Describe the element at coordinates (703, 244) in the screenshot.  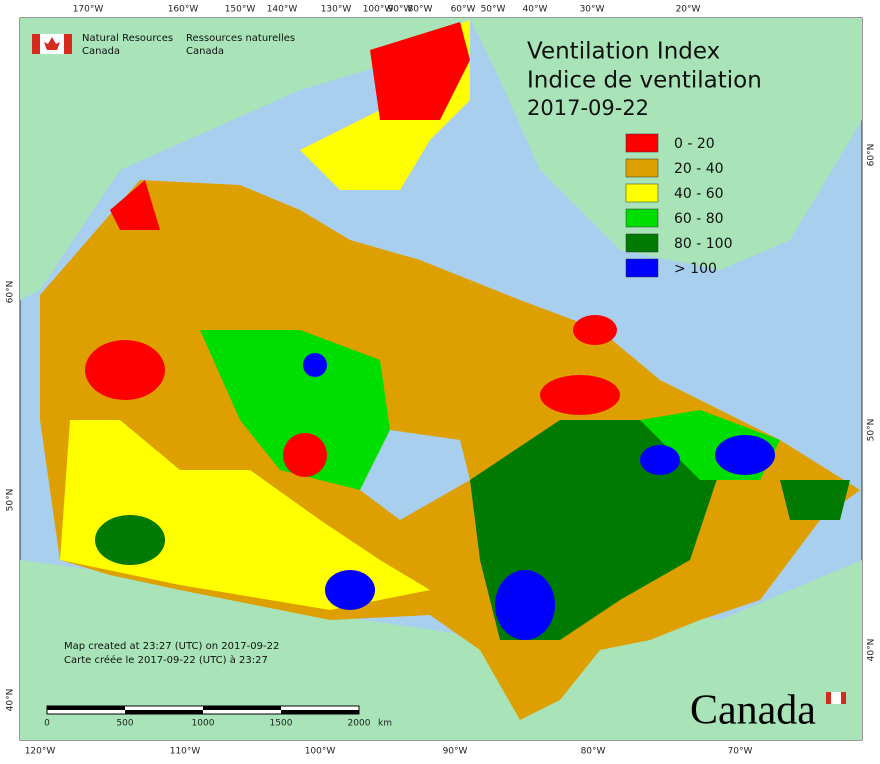
I see `legend-label: 80 - 100` at that location.